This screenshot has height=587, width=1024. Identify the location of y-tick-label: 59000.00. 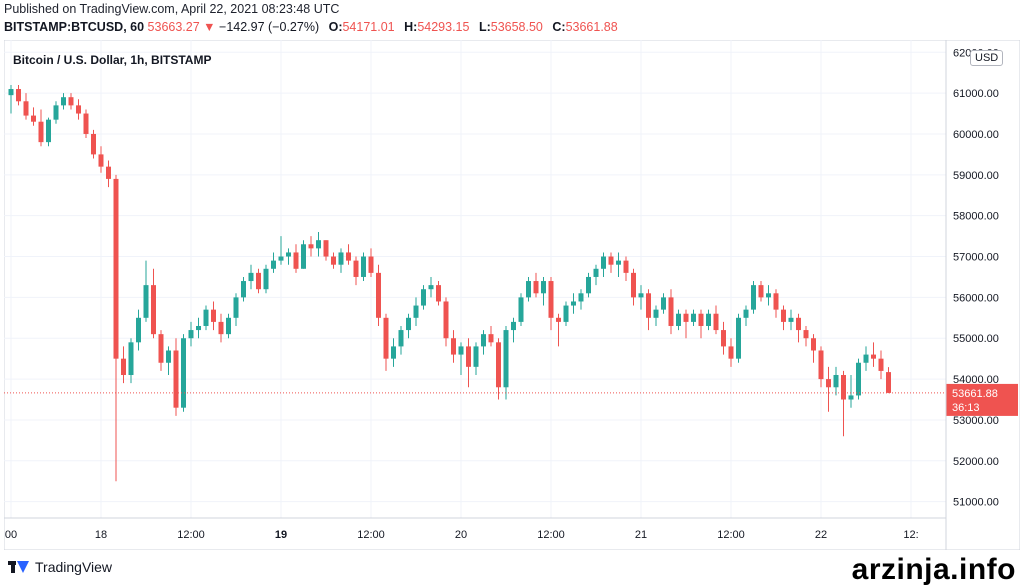
(976, 176).